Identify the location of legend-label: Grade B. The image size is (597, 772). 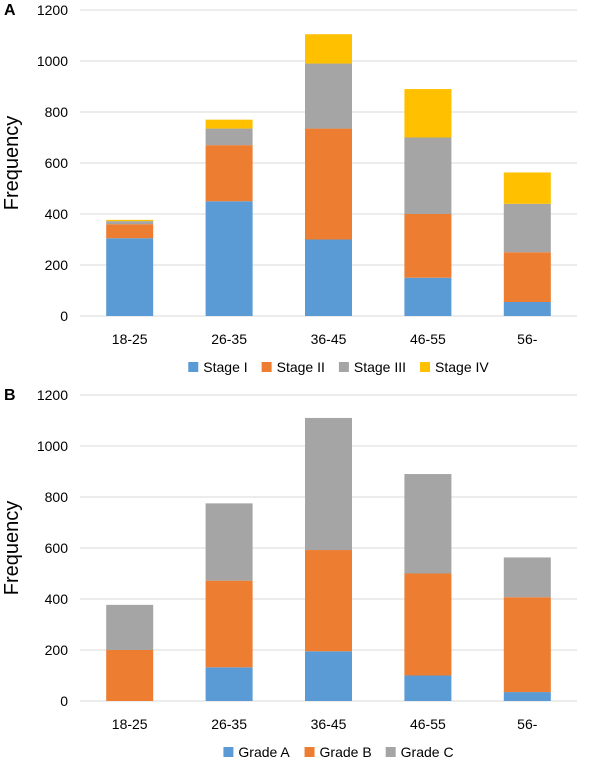
(346, 752).